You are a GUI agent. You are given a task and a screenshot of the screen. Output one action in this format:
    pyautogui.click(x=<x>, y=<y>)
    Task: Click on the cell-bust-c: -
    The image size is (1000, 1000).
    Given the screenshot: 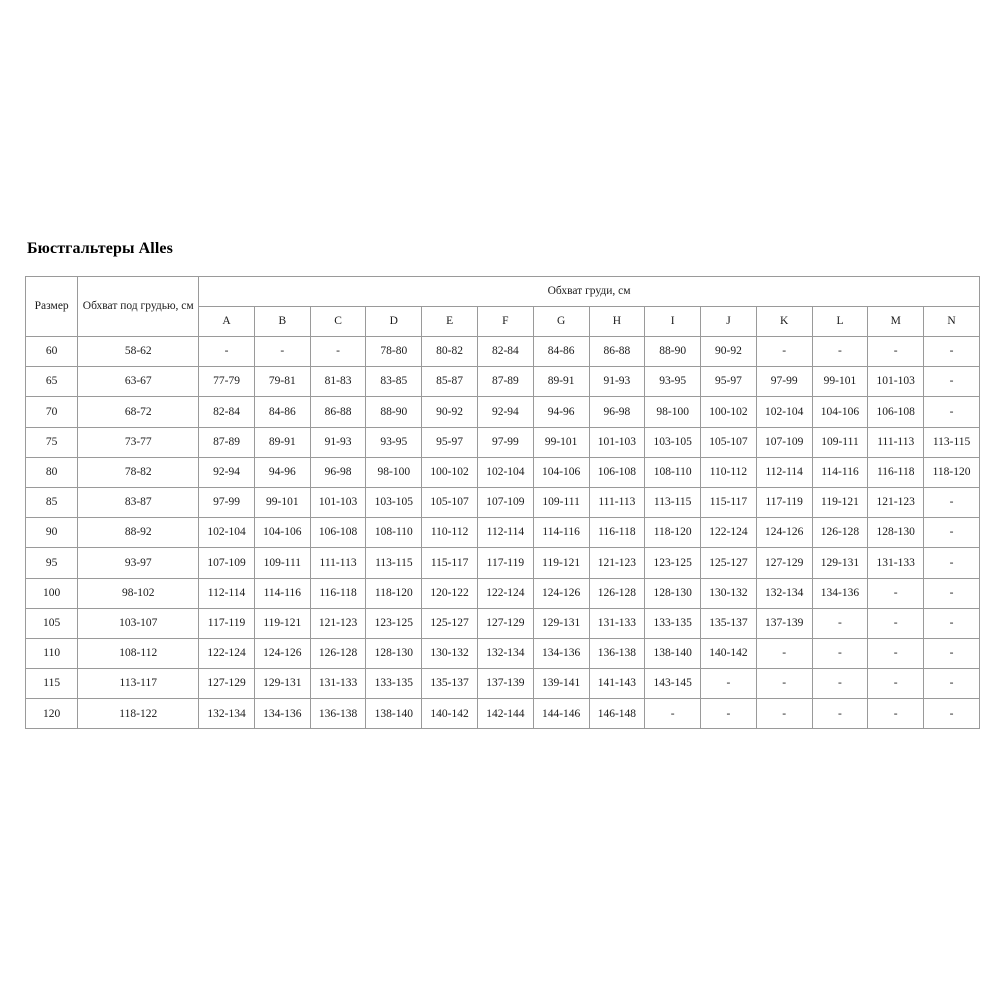 What is the action you would take?
    pyautogui.click(x=338, y=351)
    